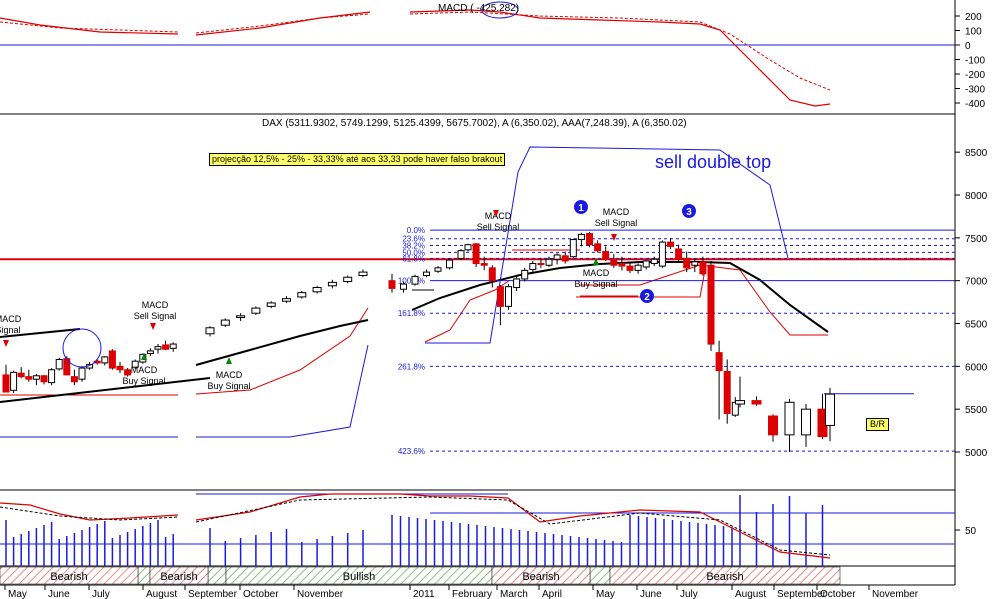  Describe the element at coordinates (976, 153) in the screenshot. I see `price-tick-label: 8500` at that location.